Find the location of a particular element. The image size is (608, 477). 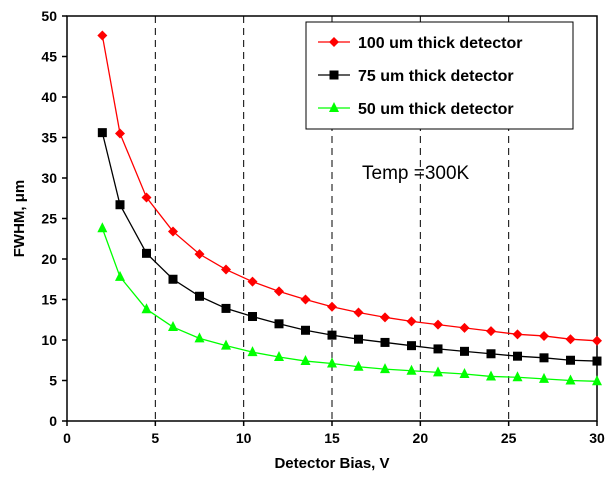

y-tick-label: 30 is located at coordinates (49, 178).